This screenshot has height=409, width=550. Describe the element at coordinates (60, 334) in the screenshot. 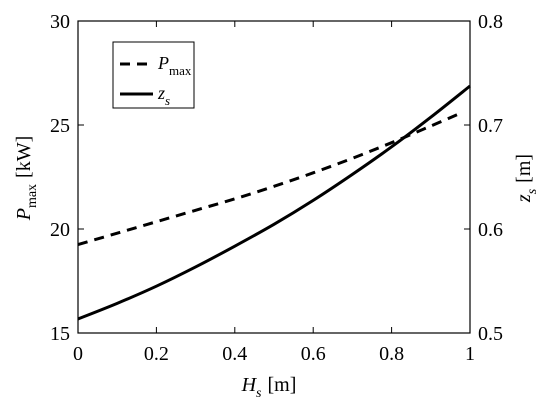

I see `y-left-tick-label: 15` at that location.